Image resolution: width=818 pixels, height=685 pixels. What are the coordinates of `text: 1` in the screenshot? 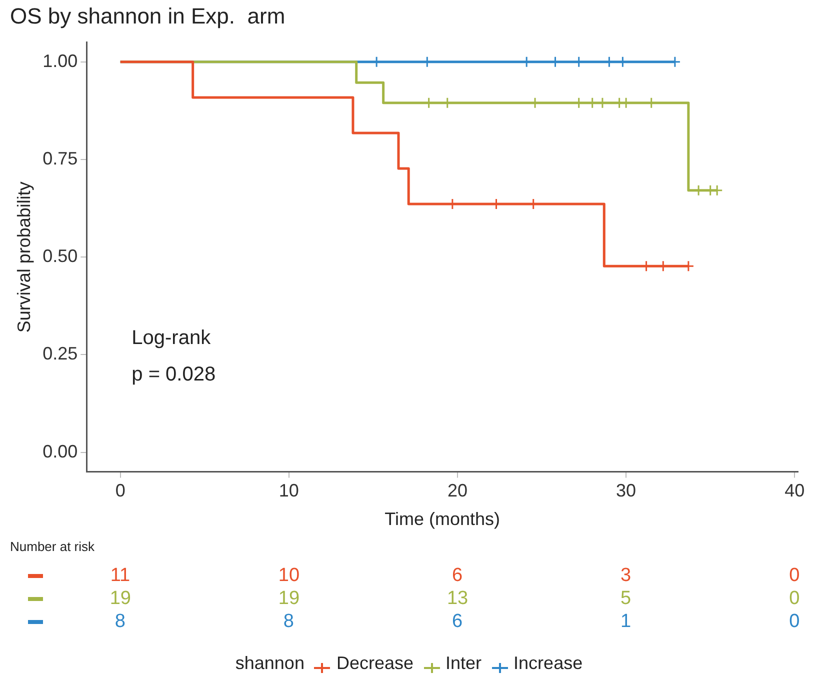 It's located at (626, 622).